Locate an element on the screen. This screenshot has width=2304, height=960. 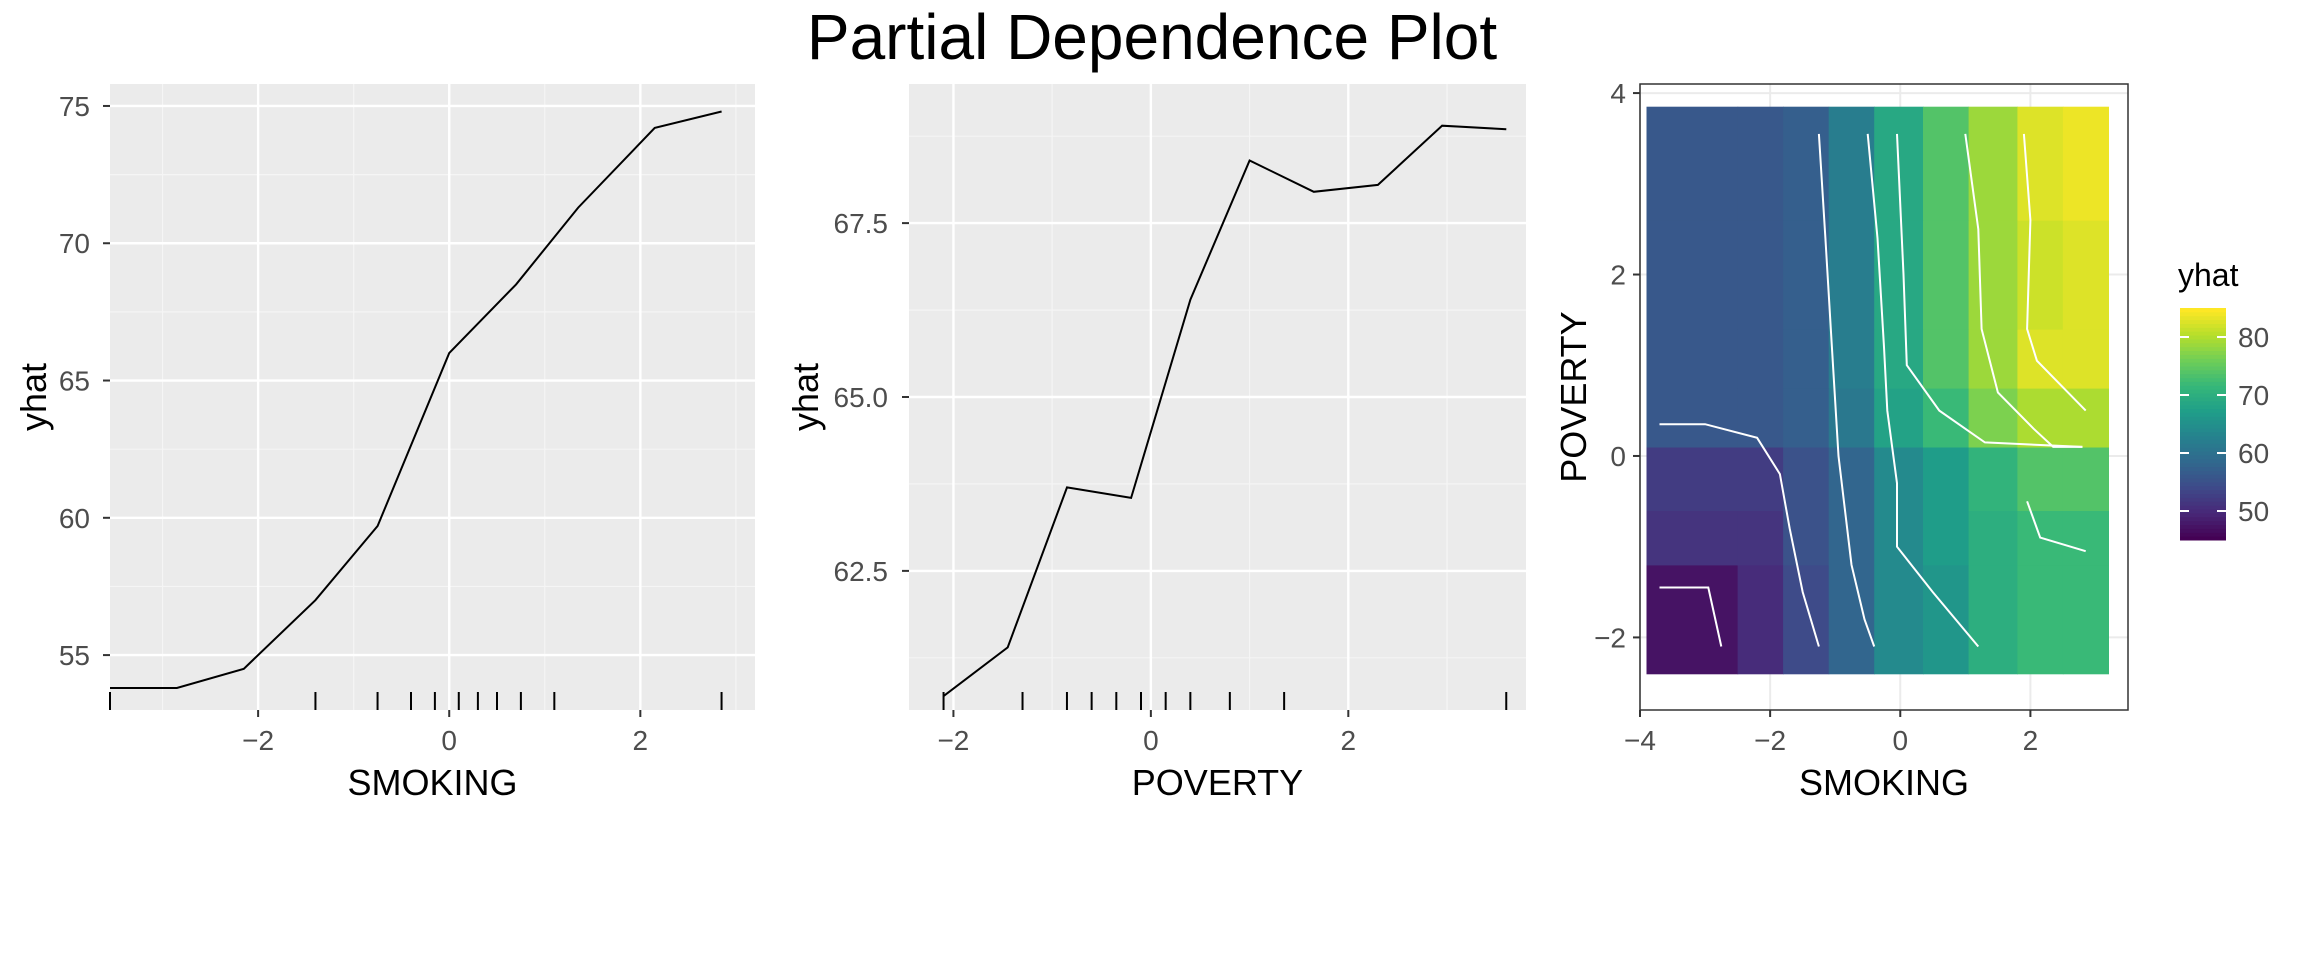
smoking-y-tick-label: 60 is located at coordinates (74, 518).